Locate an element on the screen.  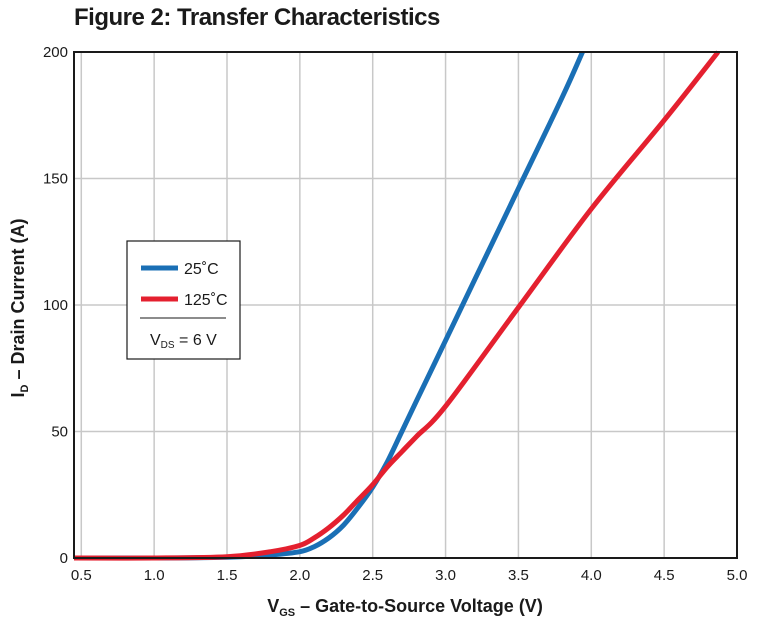
x-tick-label: 0.5 is located at coordinates (81, 575).